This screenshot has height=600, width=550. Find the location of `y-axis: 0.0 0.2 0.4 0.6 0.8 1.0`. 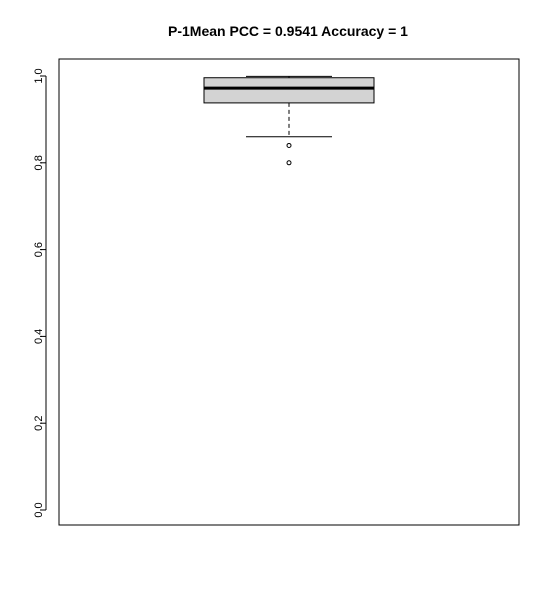

y-axis: 0.0 0.2 0.4 0.6 0.8 1.0 is located at coordinates (40, 293).